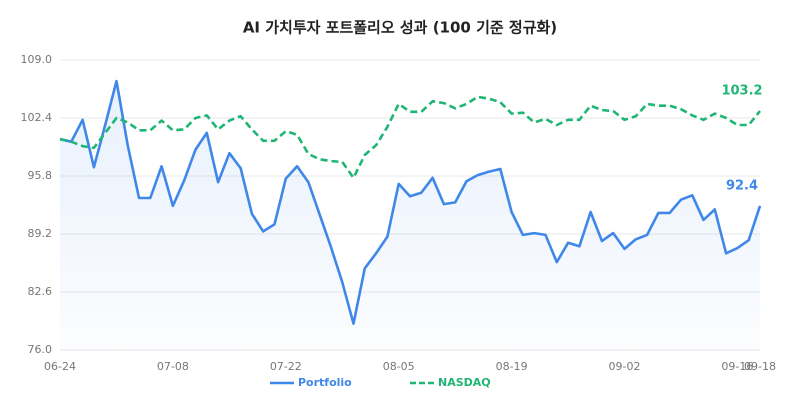 This screenshot has height=400, width=800. What do you see at coordinates (173, 366) in the screenshot?
I see `x-tick-label: 07-08` at bounding box center [173, 366].